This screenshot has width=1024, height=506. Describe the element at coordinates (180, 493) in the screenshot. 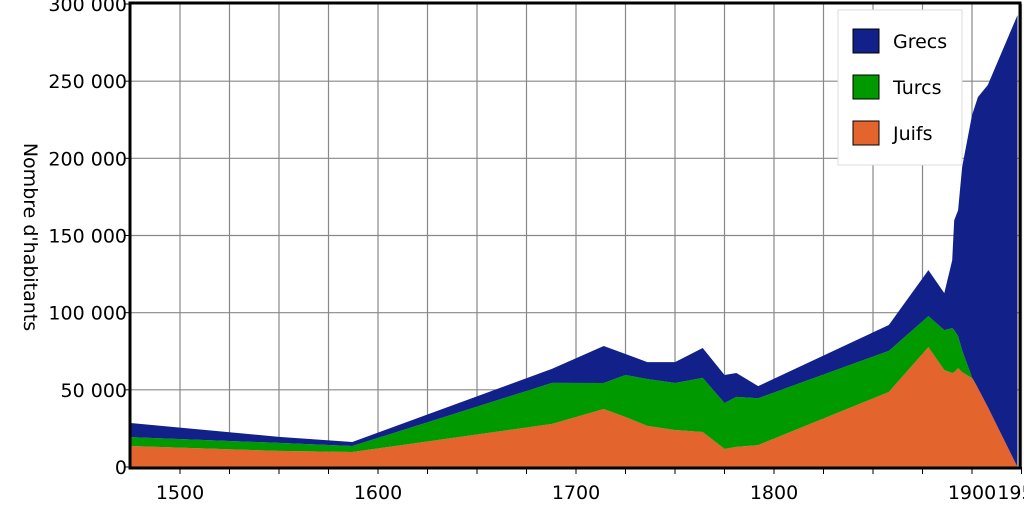

I see `x-tick-label: 1500` at that location.